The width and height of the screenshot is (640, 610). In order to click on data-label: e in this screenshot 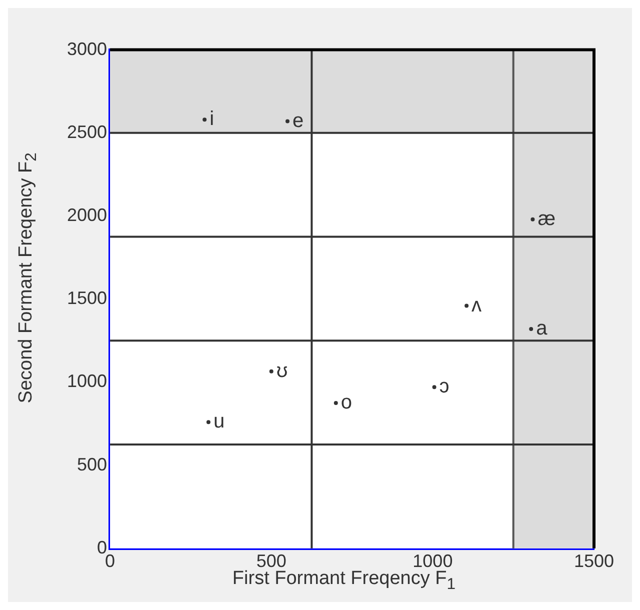, I will do `click(298, 121)`.